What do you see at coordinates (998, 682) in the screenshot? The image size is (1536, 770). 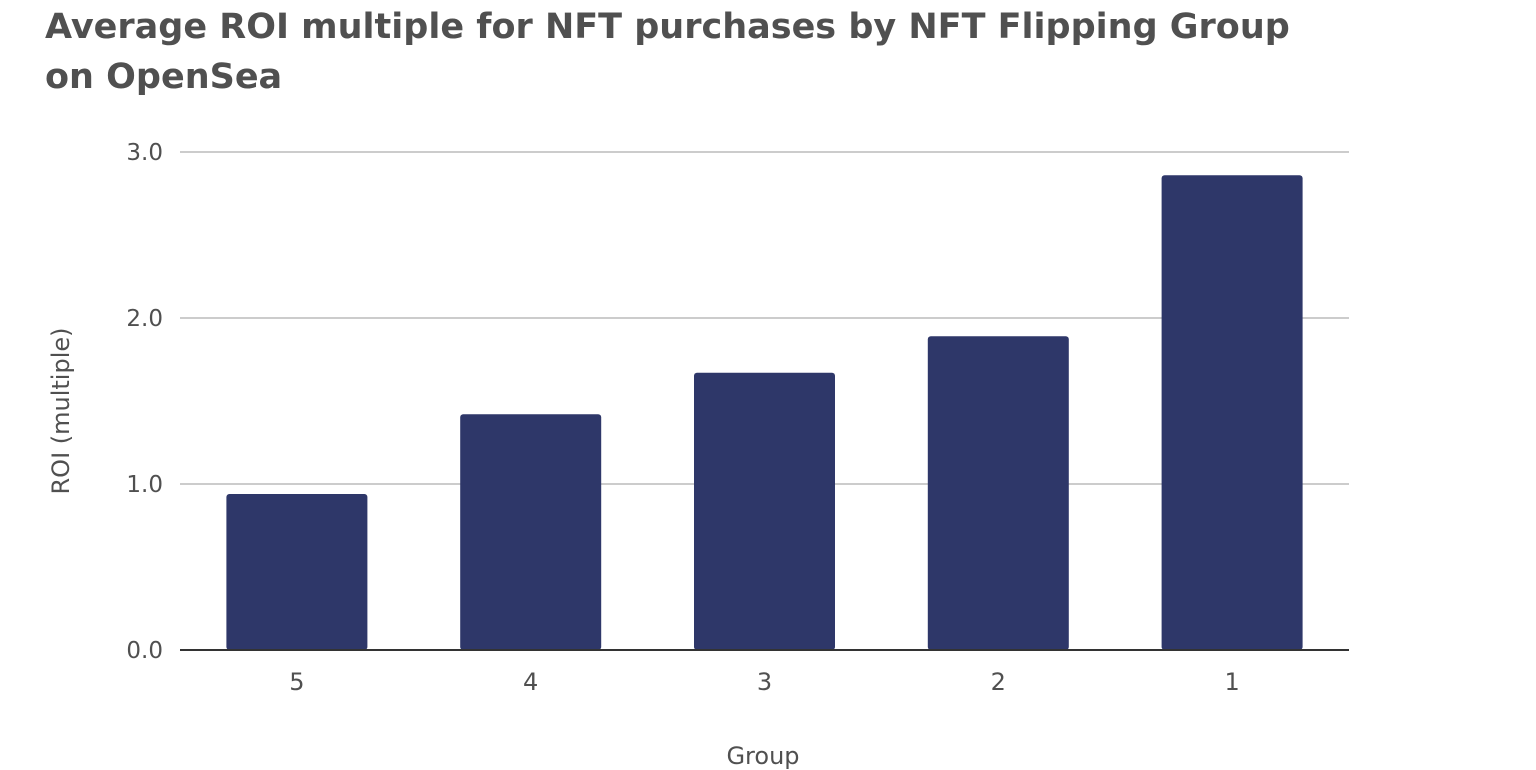 I see `x-tick-label: 2` at bounding box center [998, 682].